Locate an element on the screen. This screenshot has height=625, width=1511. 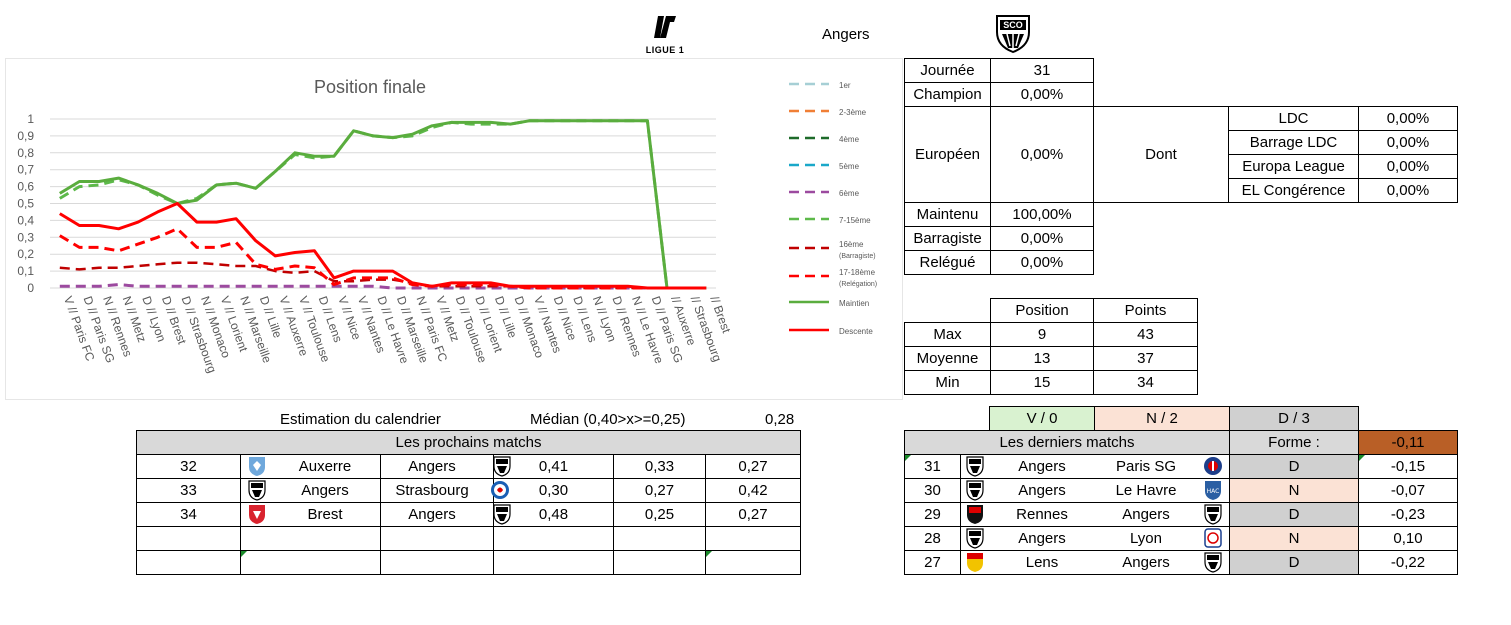
europe-row-label: LDC is located at coordinates (1293, 118).